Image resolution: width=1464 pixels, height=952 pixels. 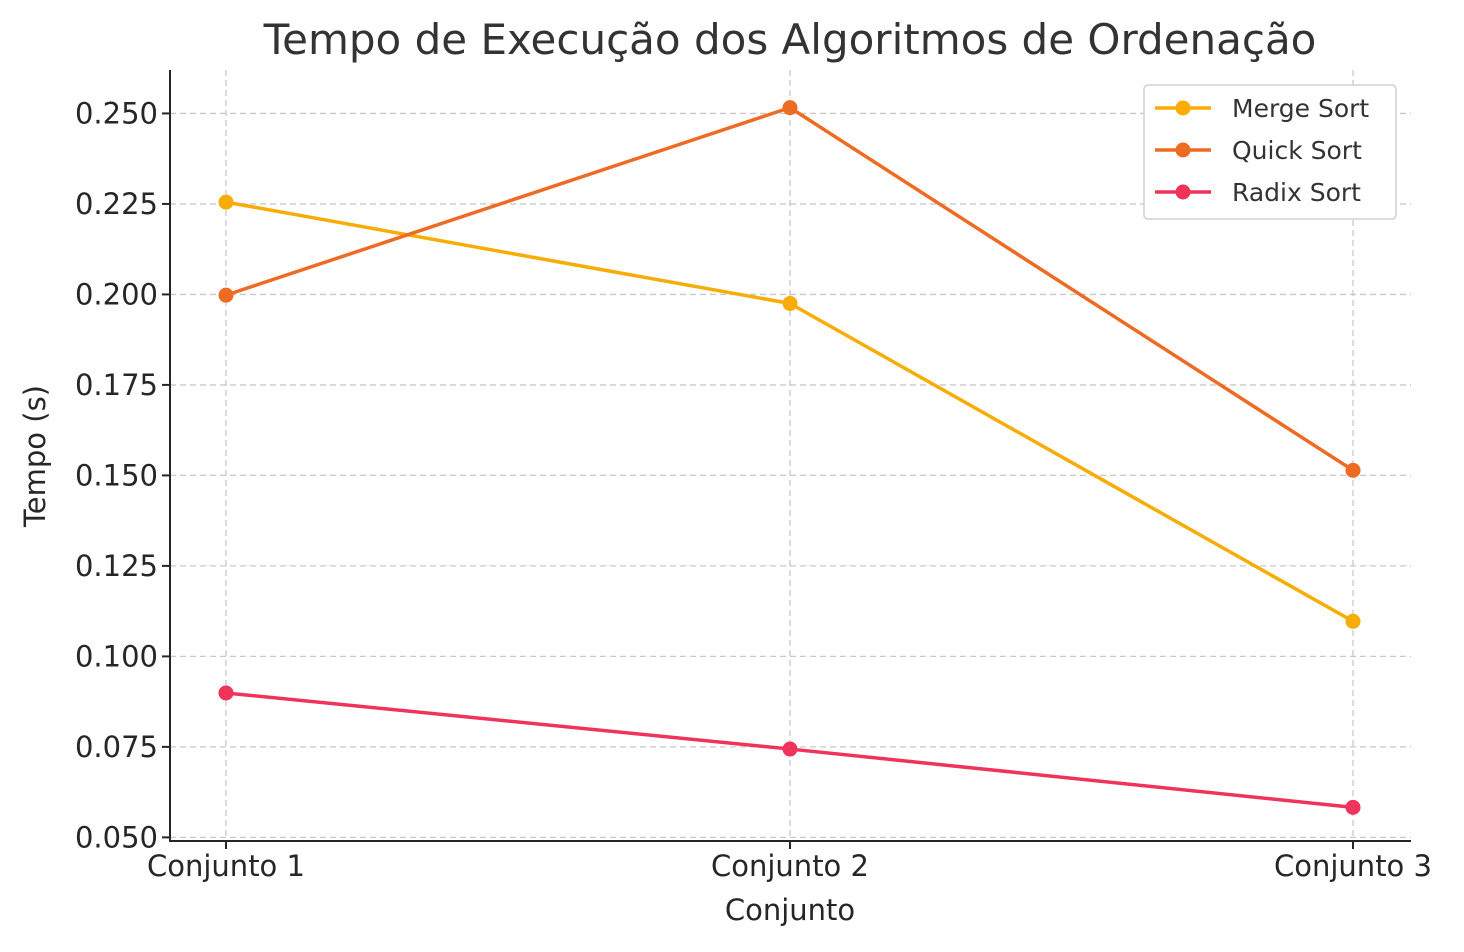 I want to click on y-tick-label: 0.075, so click(x=116, y=747).